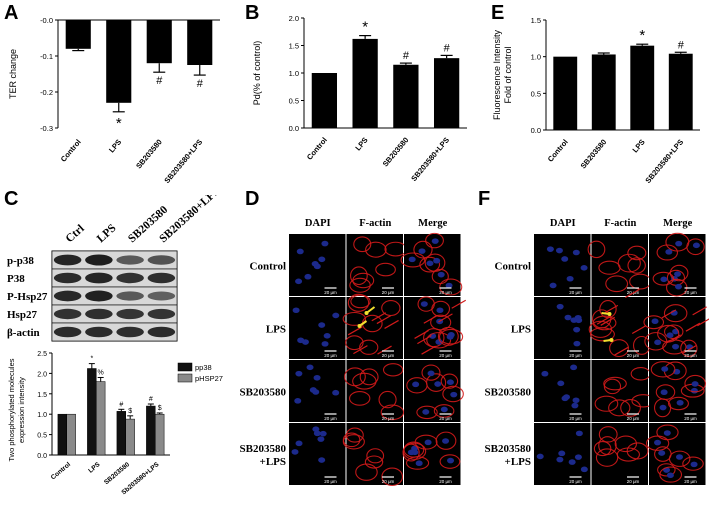  What do you see at coordinates (359, 326) in the screenshot?
I see `arrow-head-icon` at bounding box center [359, 326].